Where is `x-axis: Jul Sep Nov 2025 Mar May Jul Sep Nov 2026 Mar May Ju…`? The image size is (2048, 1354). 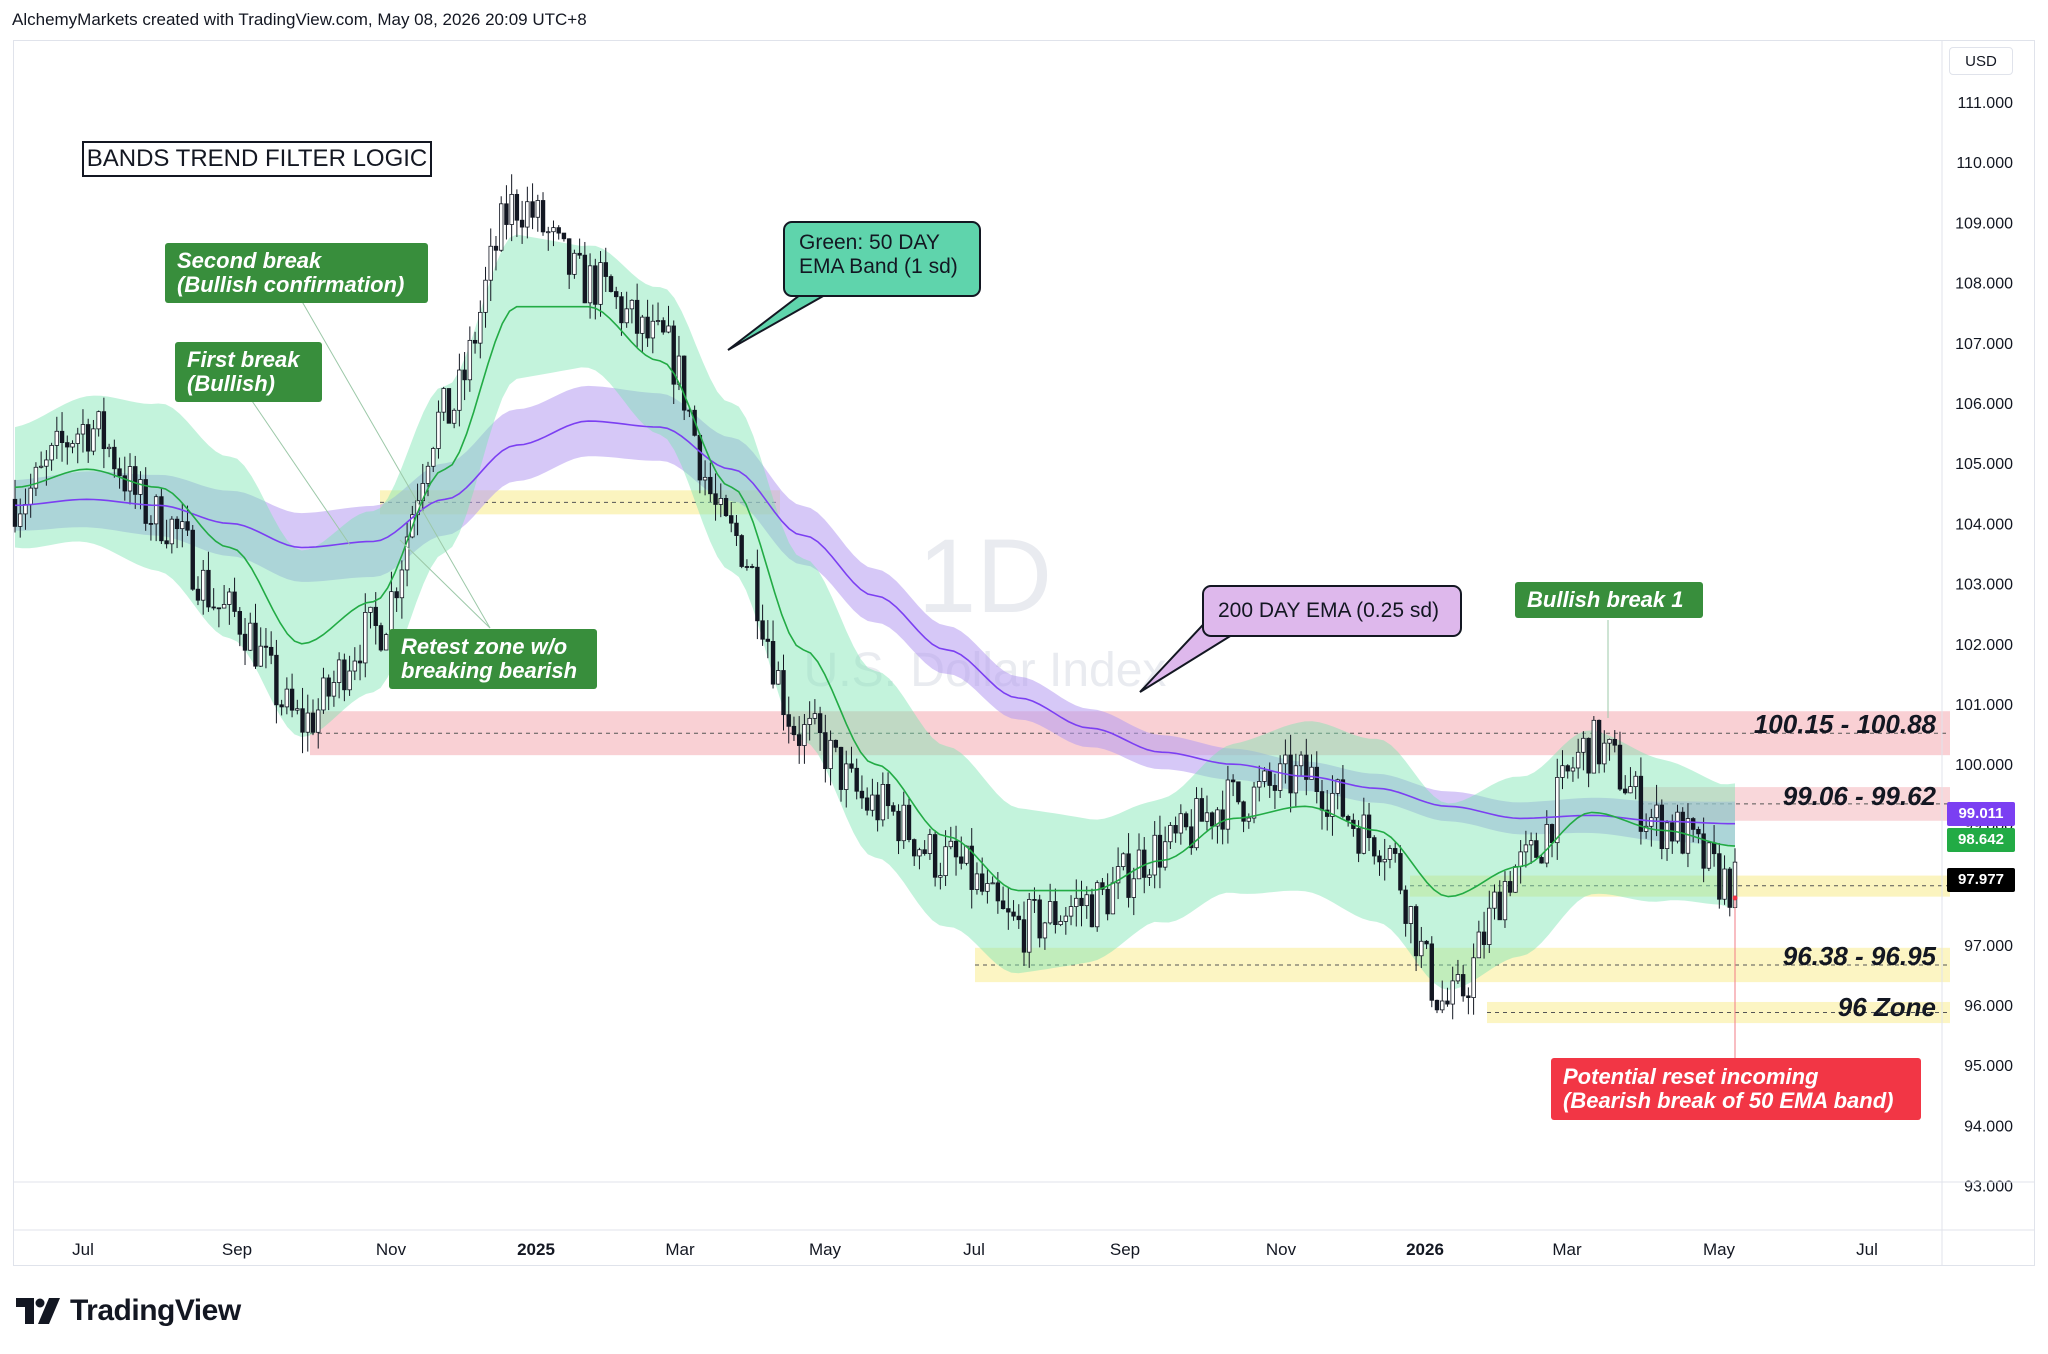
x-axis: Jul Sep Nov 2025 Mar May Jul Sep Nov 2026 Mar May Ju… is located at coordinates (975, 1249).